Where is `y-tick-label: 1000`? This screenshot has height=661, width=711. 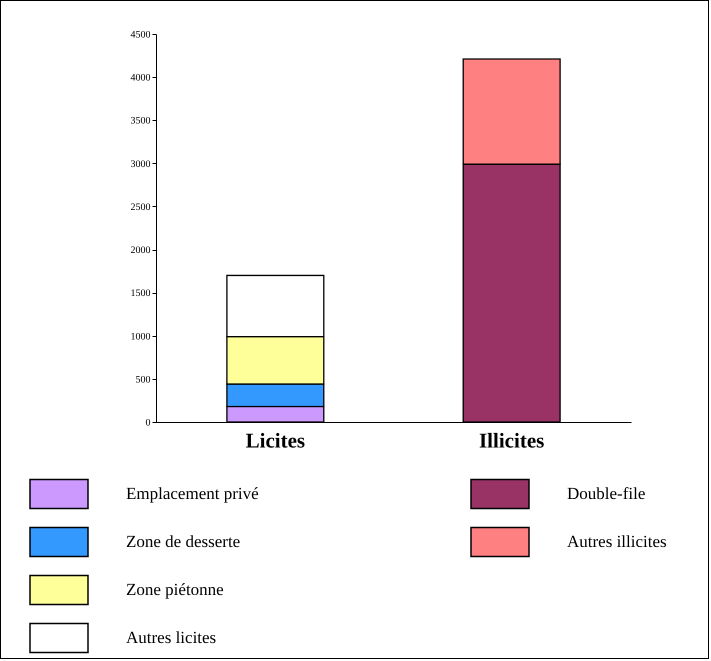
y-tick-label: 1000 is located at coordinates (140, 336).